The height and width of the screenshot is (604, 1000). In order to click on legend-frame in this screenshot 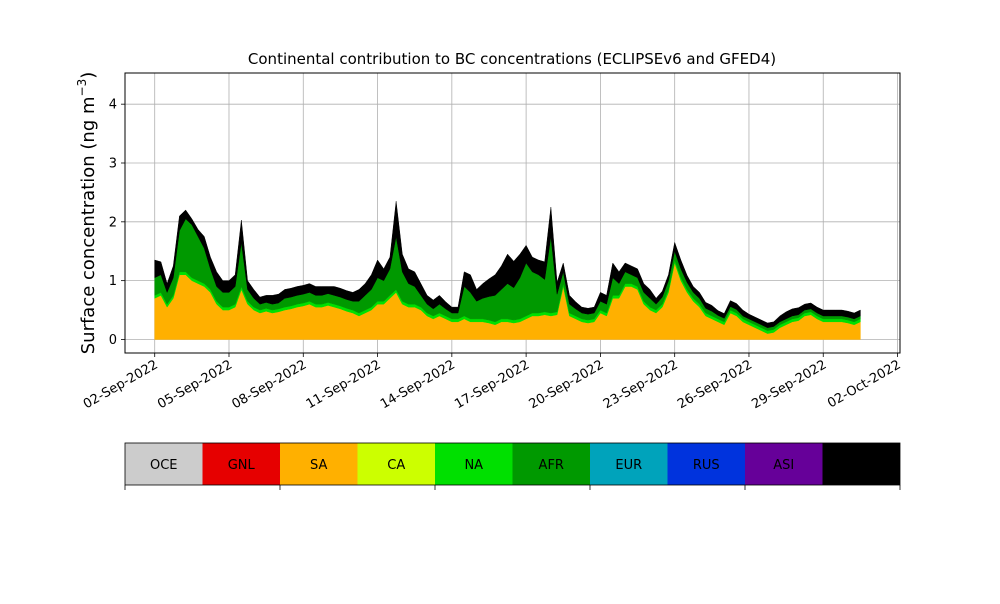, I will do `click(512, 464)`.